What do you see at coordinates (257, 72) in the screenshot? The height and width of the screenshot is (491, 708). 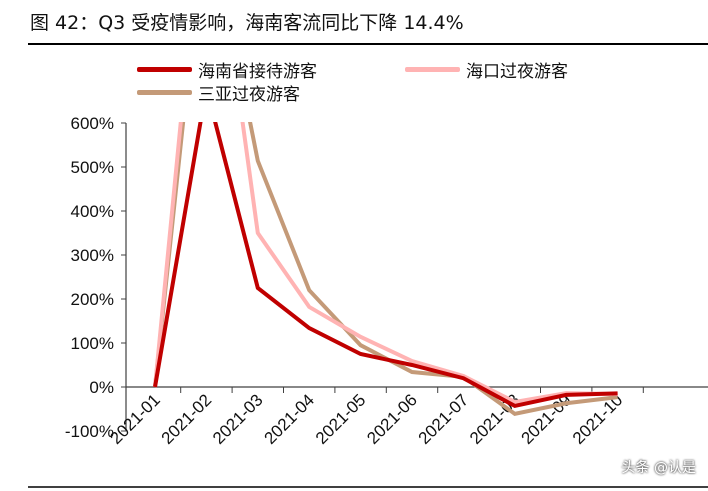 I see `legend-label: 海南省接待游客` at bounding box center [257, 72].